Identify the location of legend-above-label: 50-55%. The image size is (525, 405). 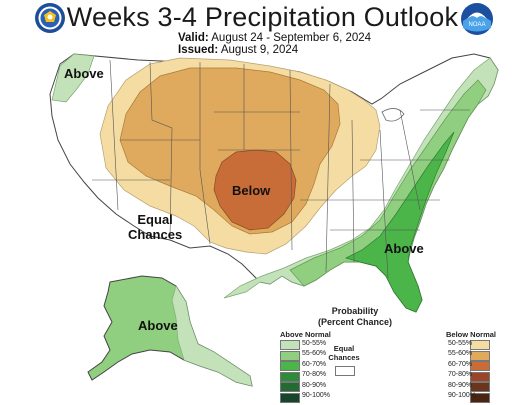
(314, 343).